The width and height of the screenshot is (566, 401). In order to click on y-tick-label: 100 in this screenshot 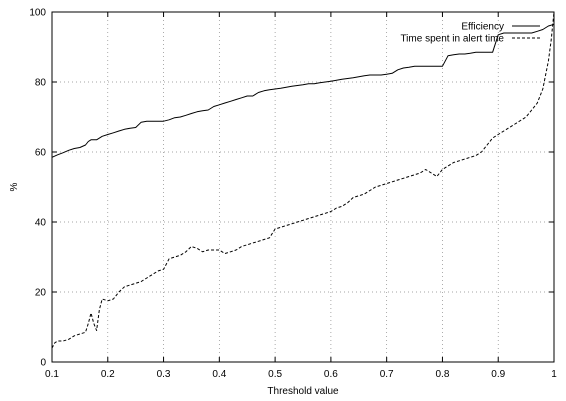, I will do `click(37, 13)`.